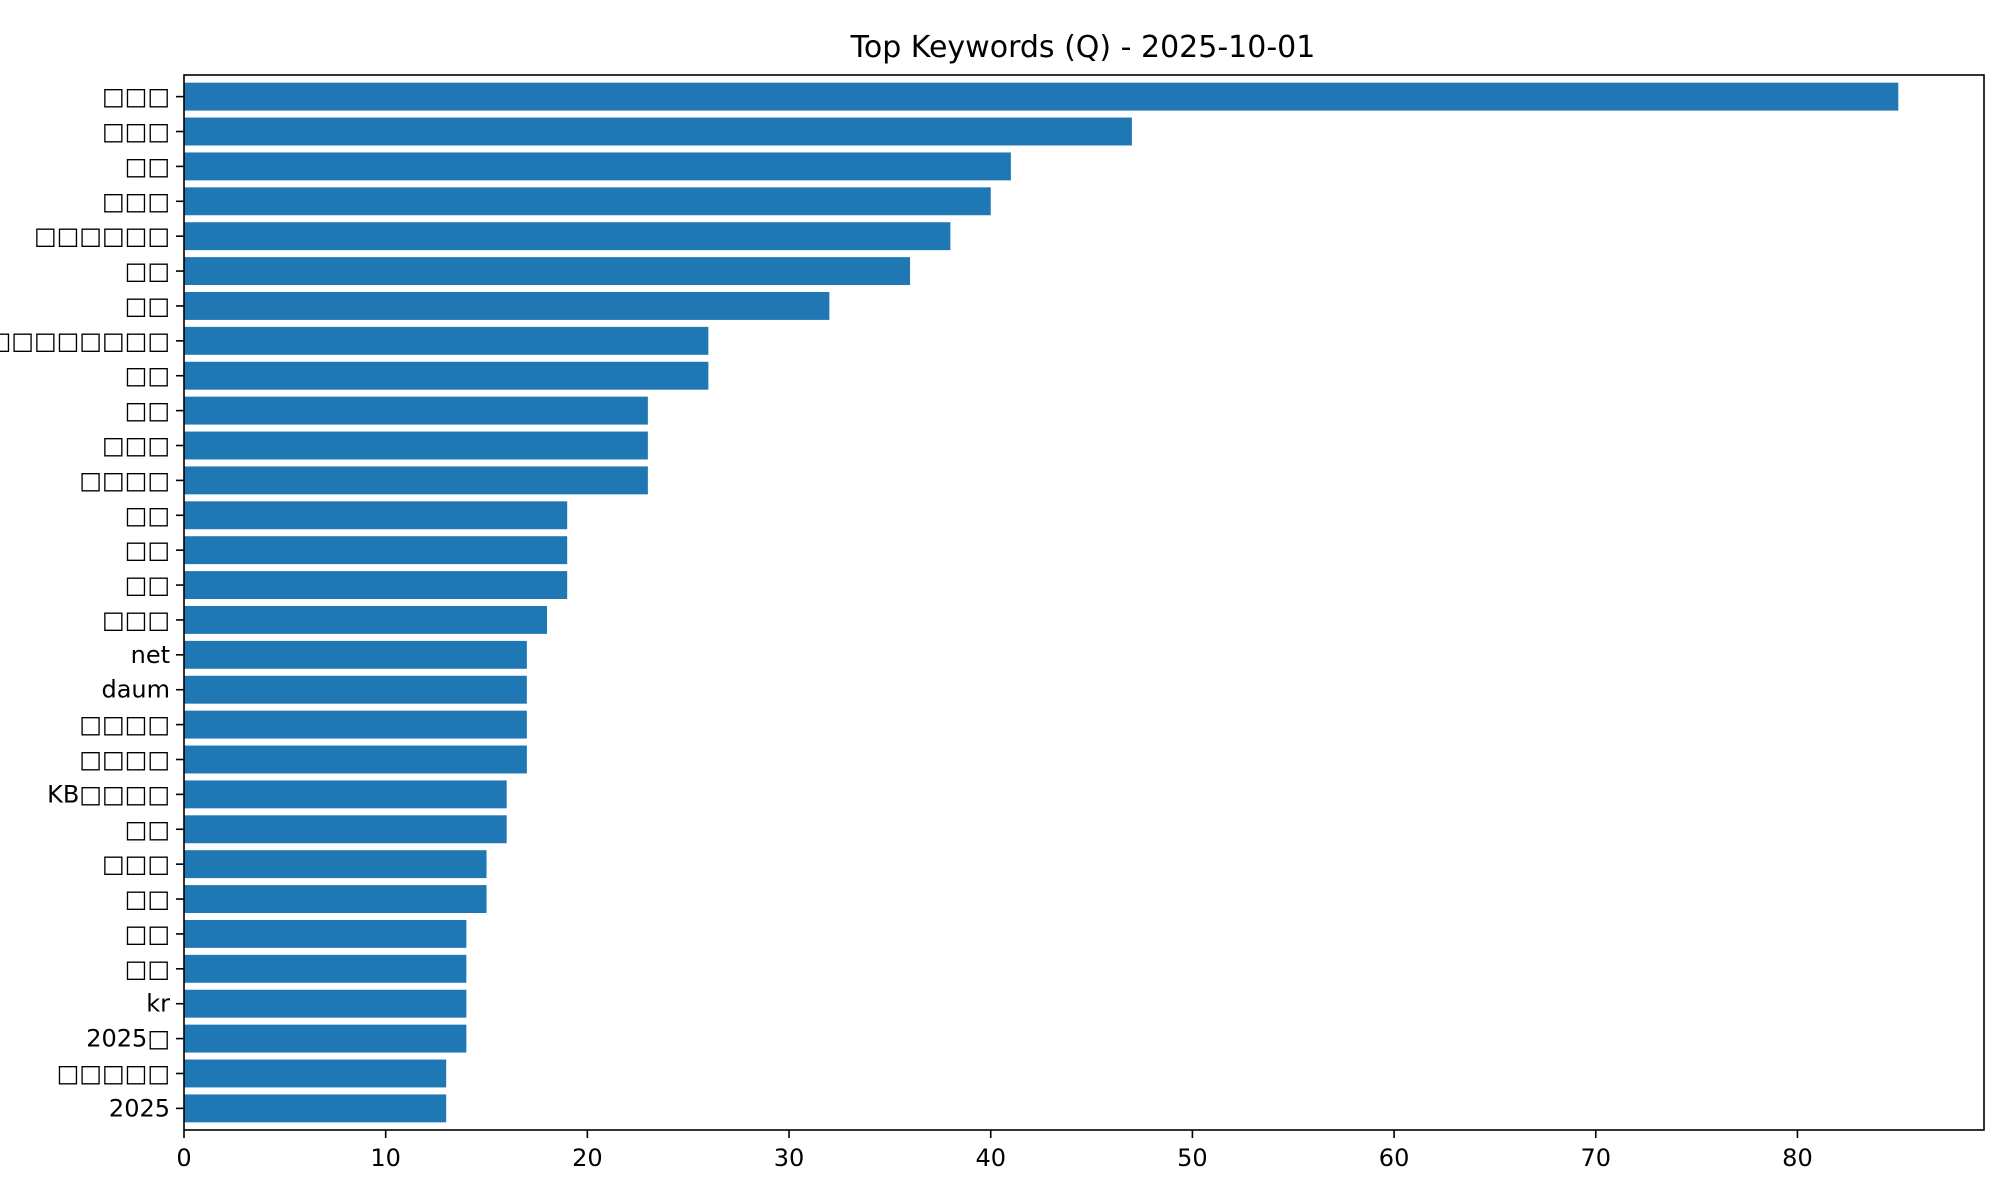  What do you see at coordinates (385, 1158) in the screenshot?
I see `x-tick-label: 10` at bounding box center [385, 1158].